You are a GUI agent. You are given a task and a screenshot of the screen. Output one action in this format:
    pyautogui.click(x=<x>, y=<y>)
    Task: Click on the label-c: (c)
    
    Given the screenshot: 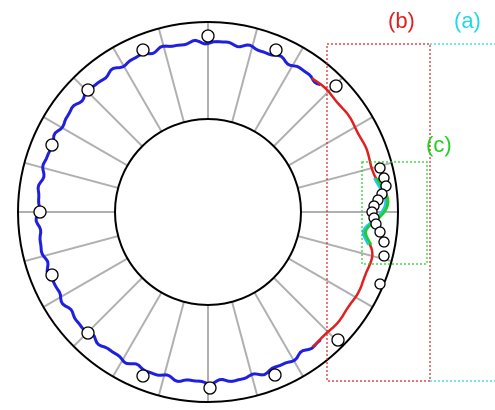 What is the action you would take?
    pyautogui.click(x=439, y=144)
    